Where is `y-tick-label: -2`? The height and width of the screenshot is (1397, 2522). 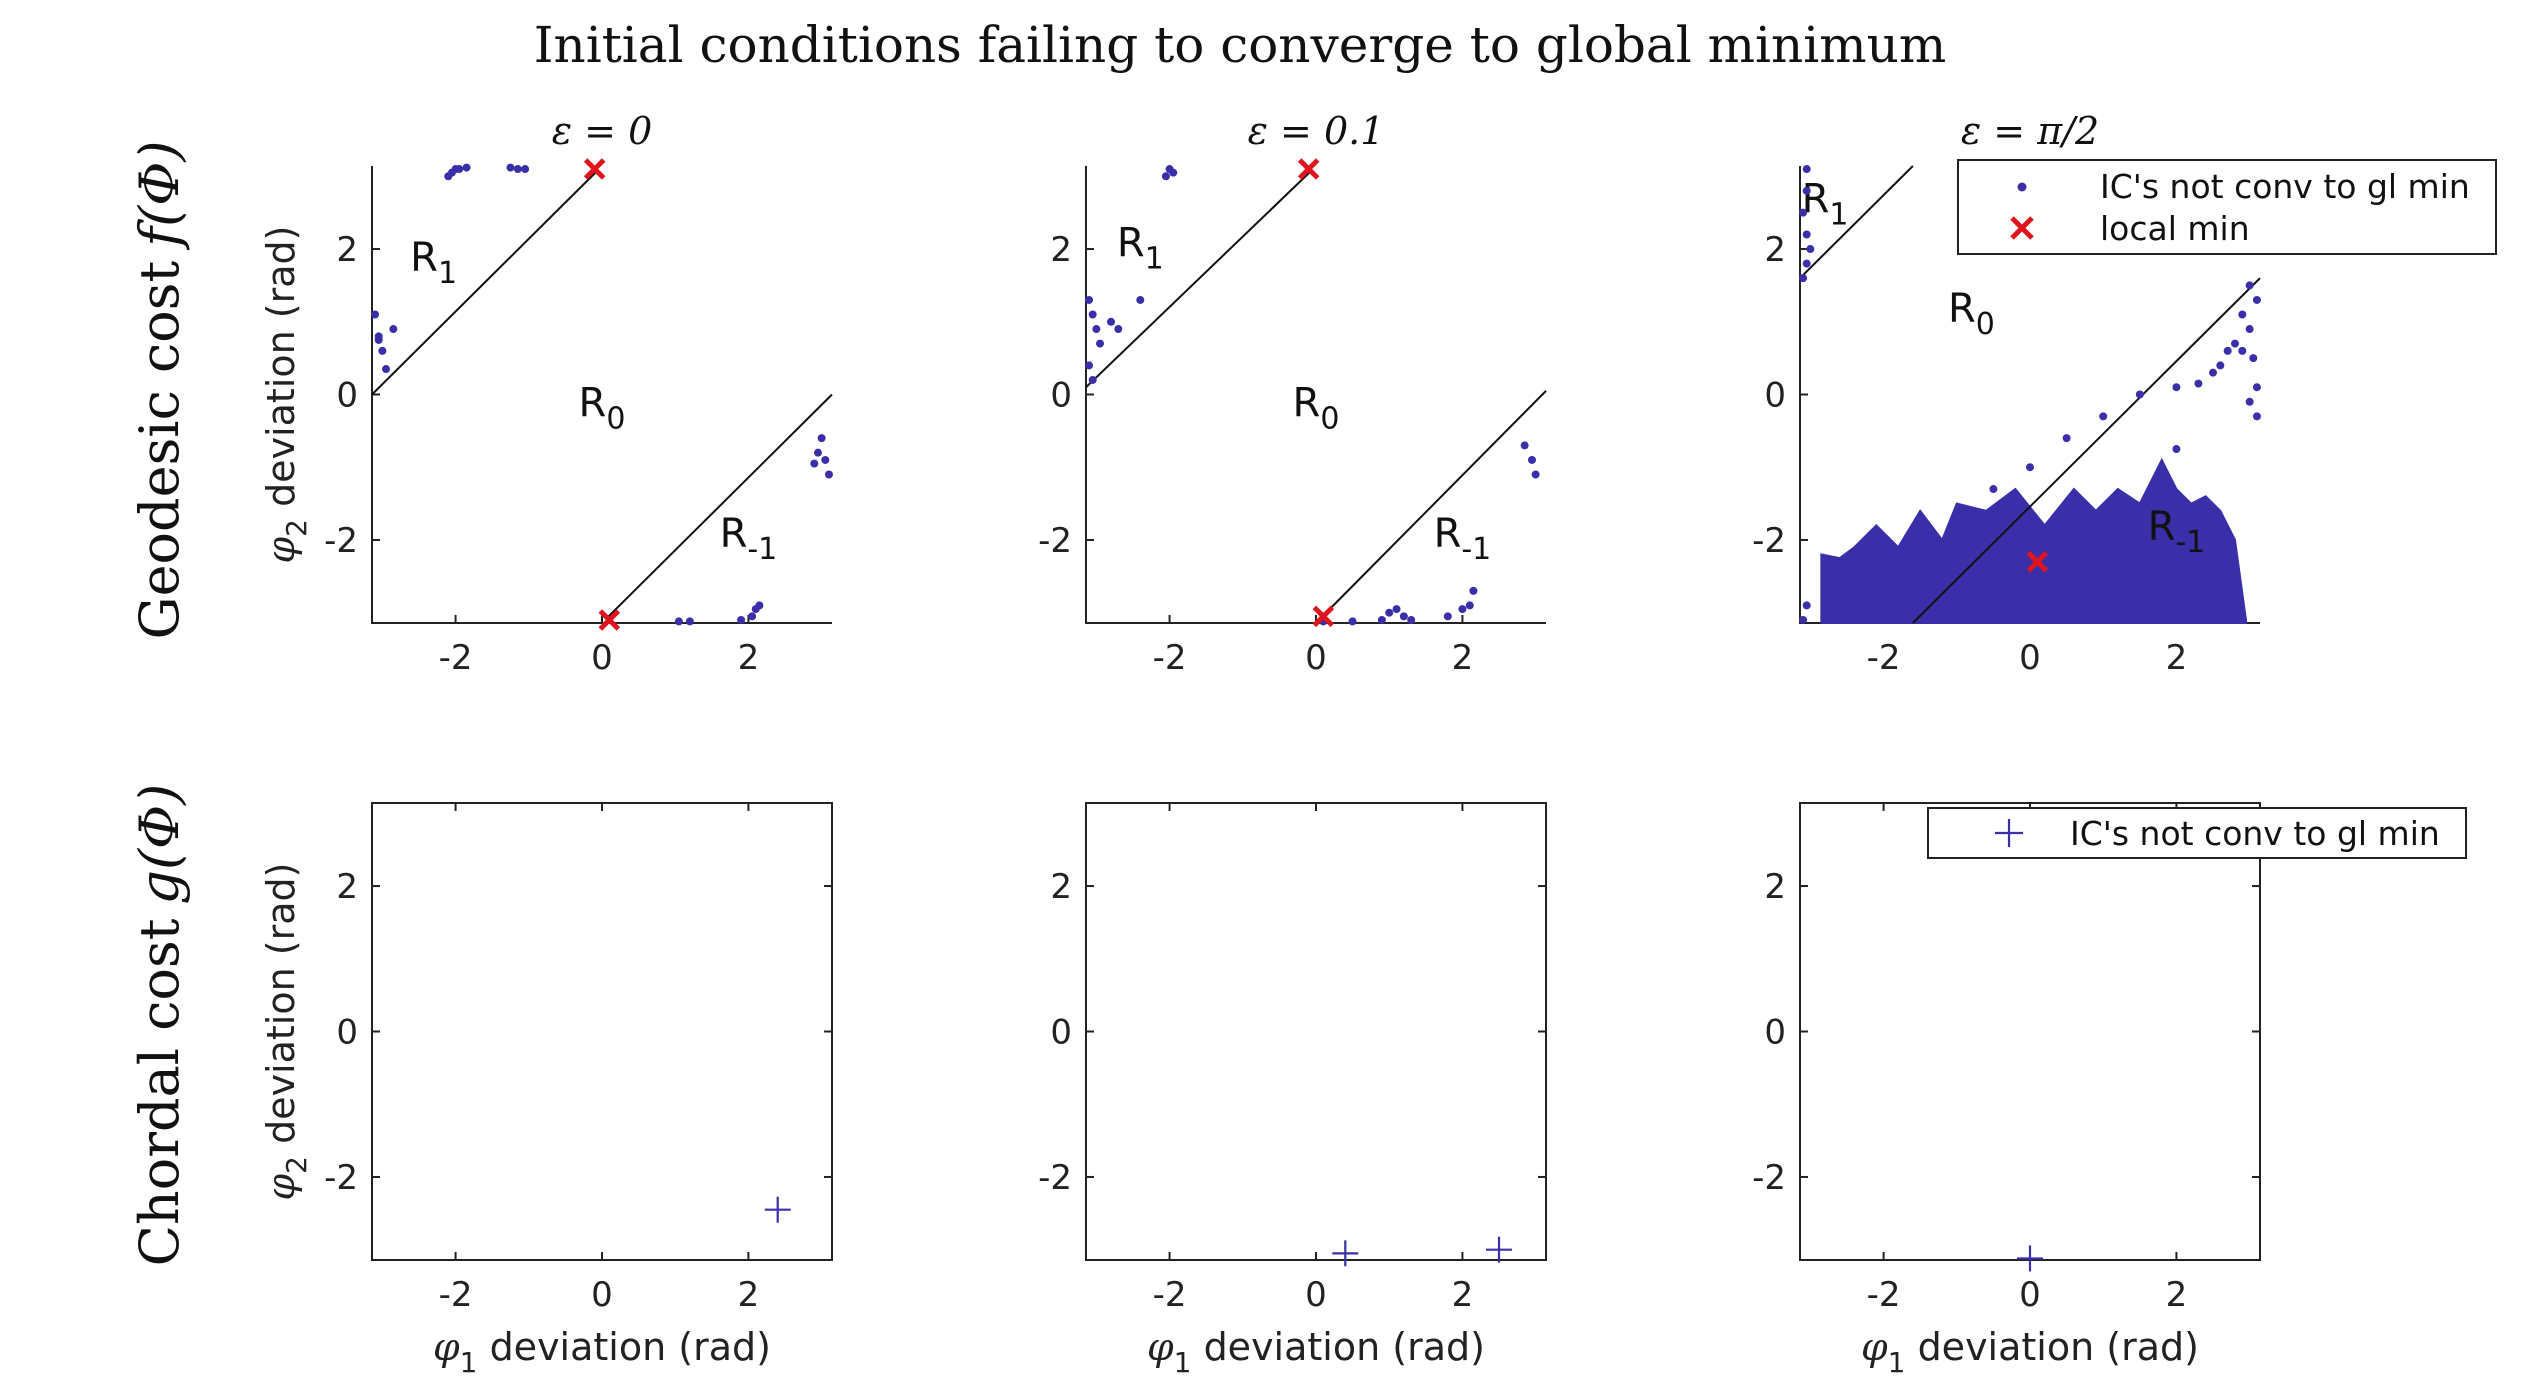 y-tick-label: -2 is located at coordinates (341, 1178).